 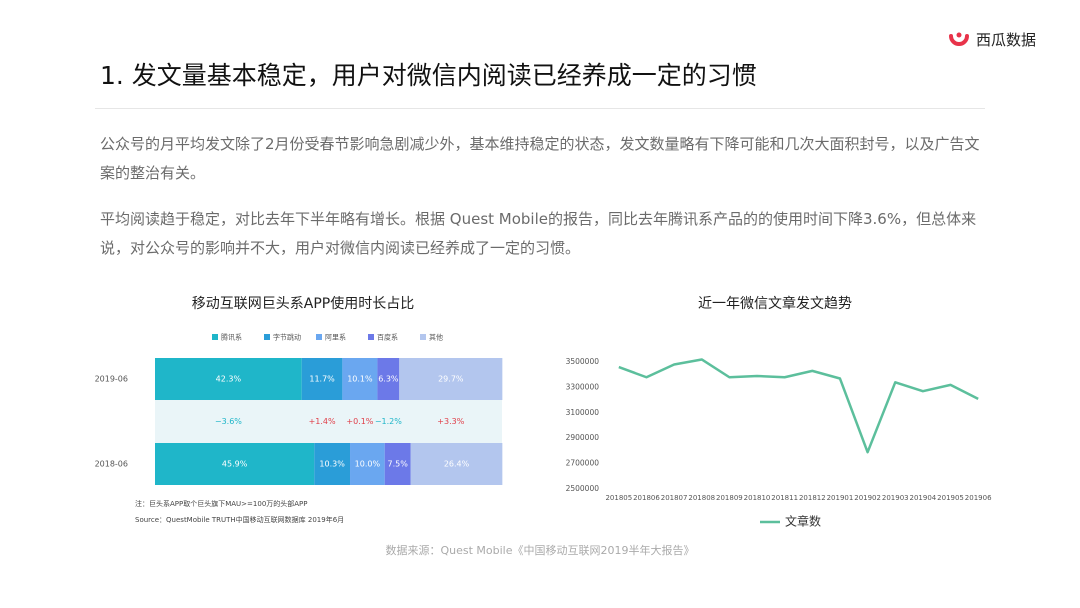 What do you see at coordinates (923, 498) in the screenshot?
I see `x-tick-label: 201904` at bounding box center [923, 498].